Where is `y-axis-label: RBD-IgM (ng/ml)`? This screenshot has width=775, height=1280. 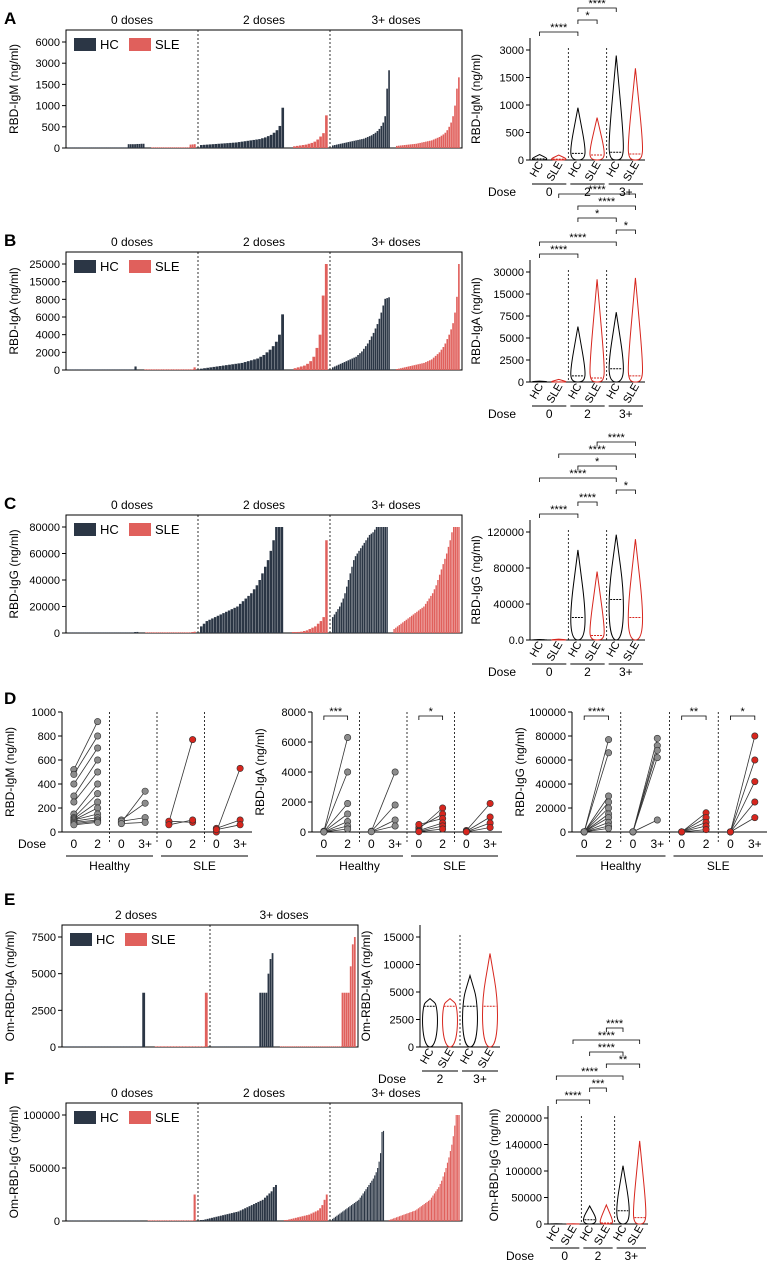 y-axis-label: RBD-IgM (ng/ml) is located at coordinates (10, 772).